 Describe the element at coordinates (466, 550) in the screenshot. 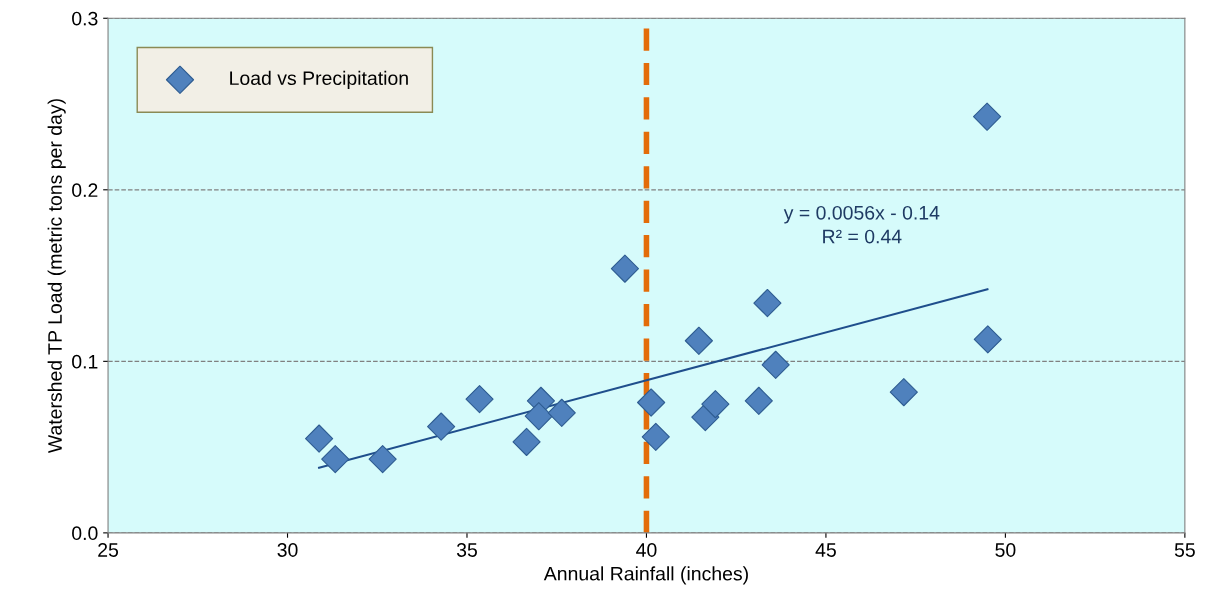

I see `x-tick-label: 35` at that location.